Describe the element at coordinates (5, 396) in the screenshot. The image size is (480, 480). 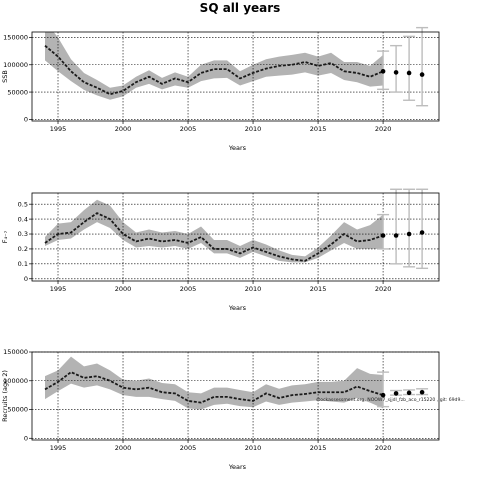
I see `y-axis-label: Recruits (age 2)` at that location.